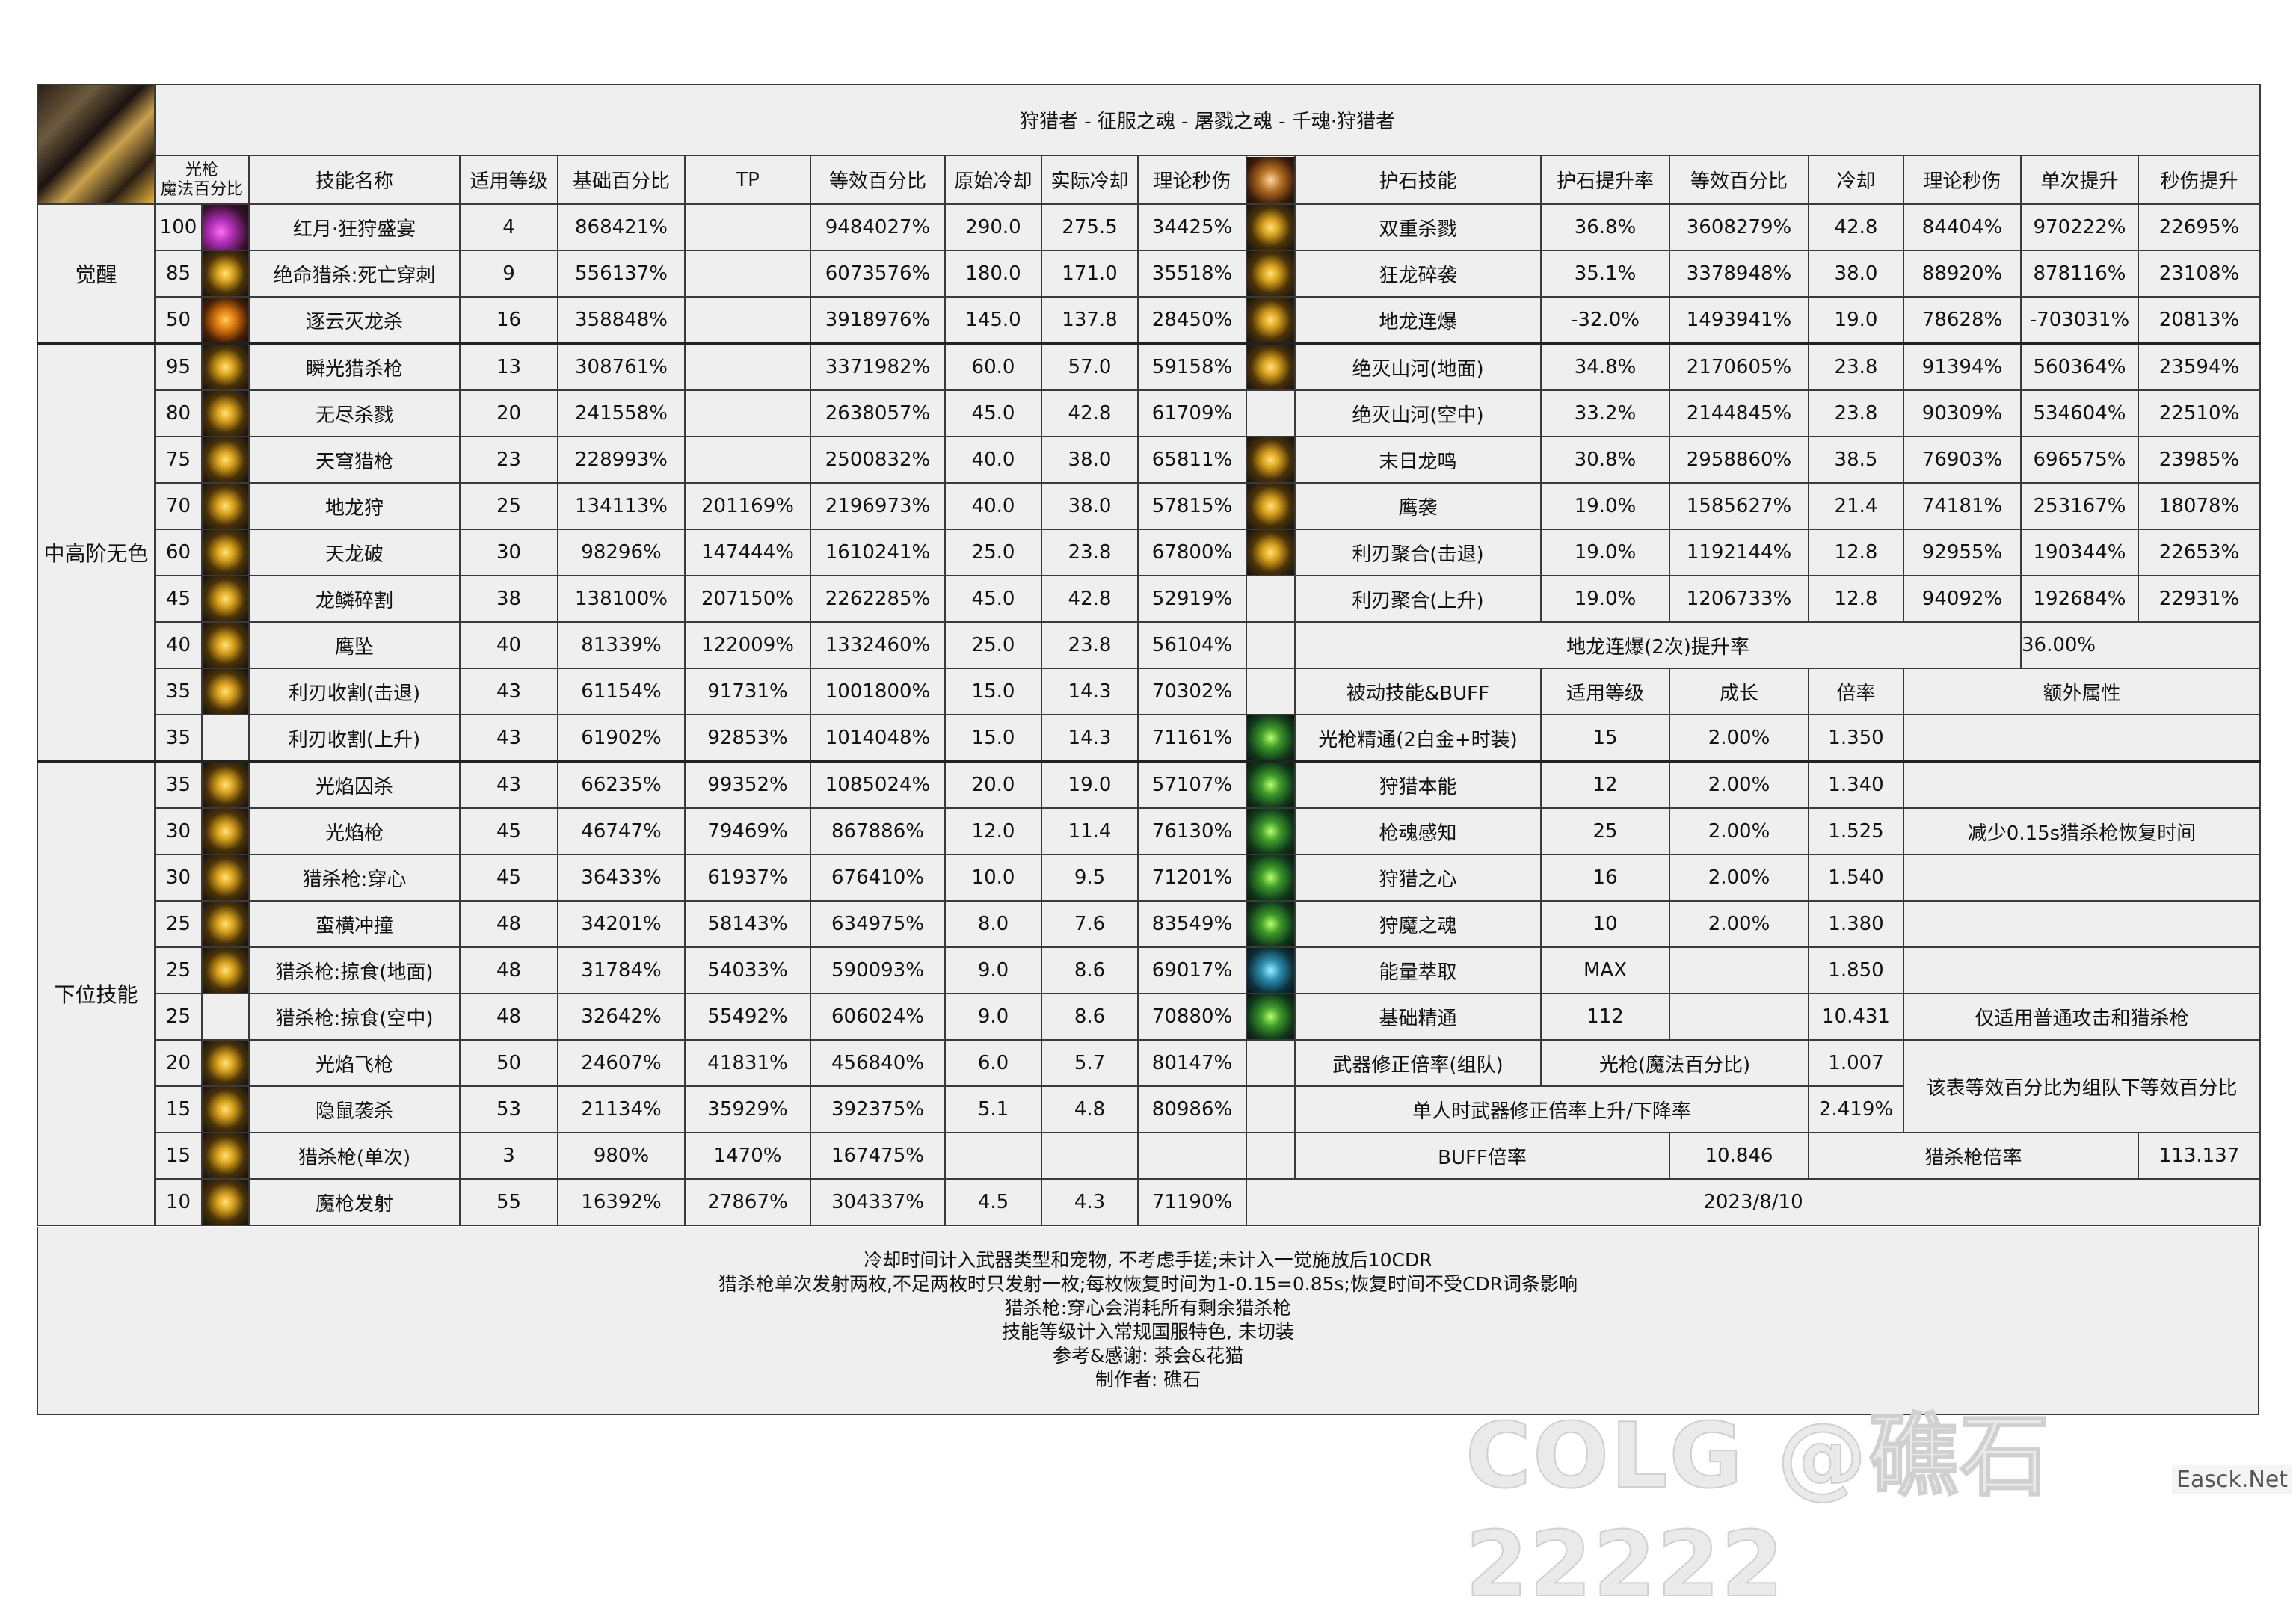  I want to click on skill-dps: 83549%, so click(1192, 924).